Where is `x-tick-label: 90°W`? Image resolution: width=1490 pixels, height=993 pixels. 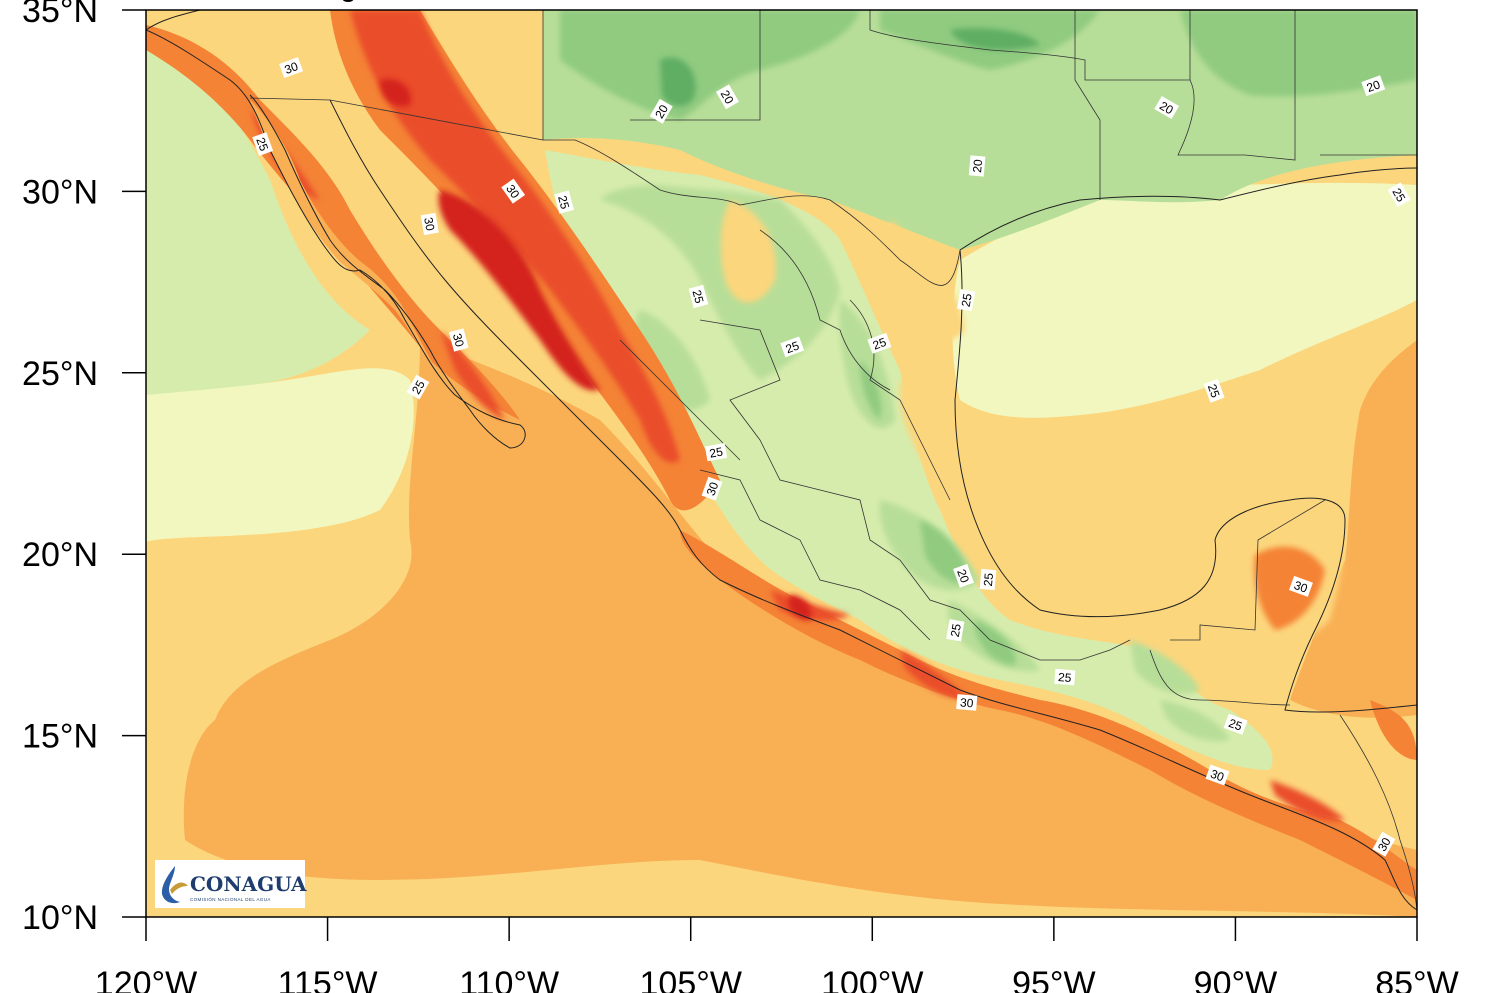
x-tick-label: 90°W is located at coordinates (1236, 979).